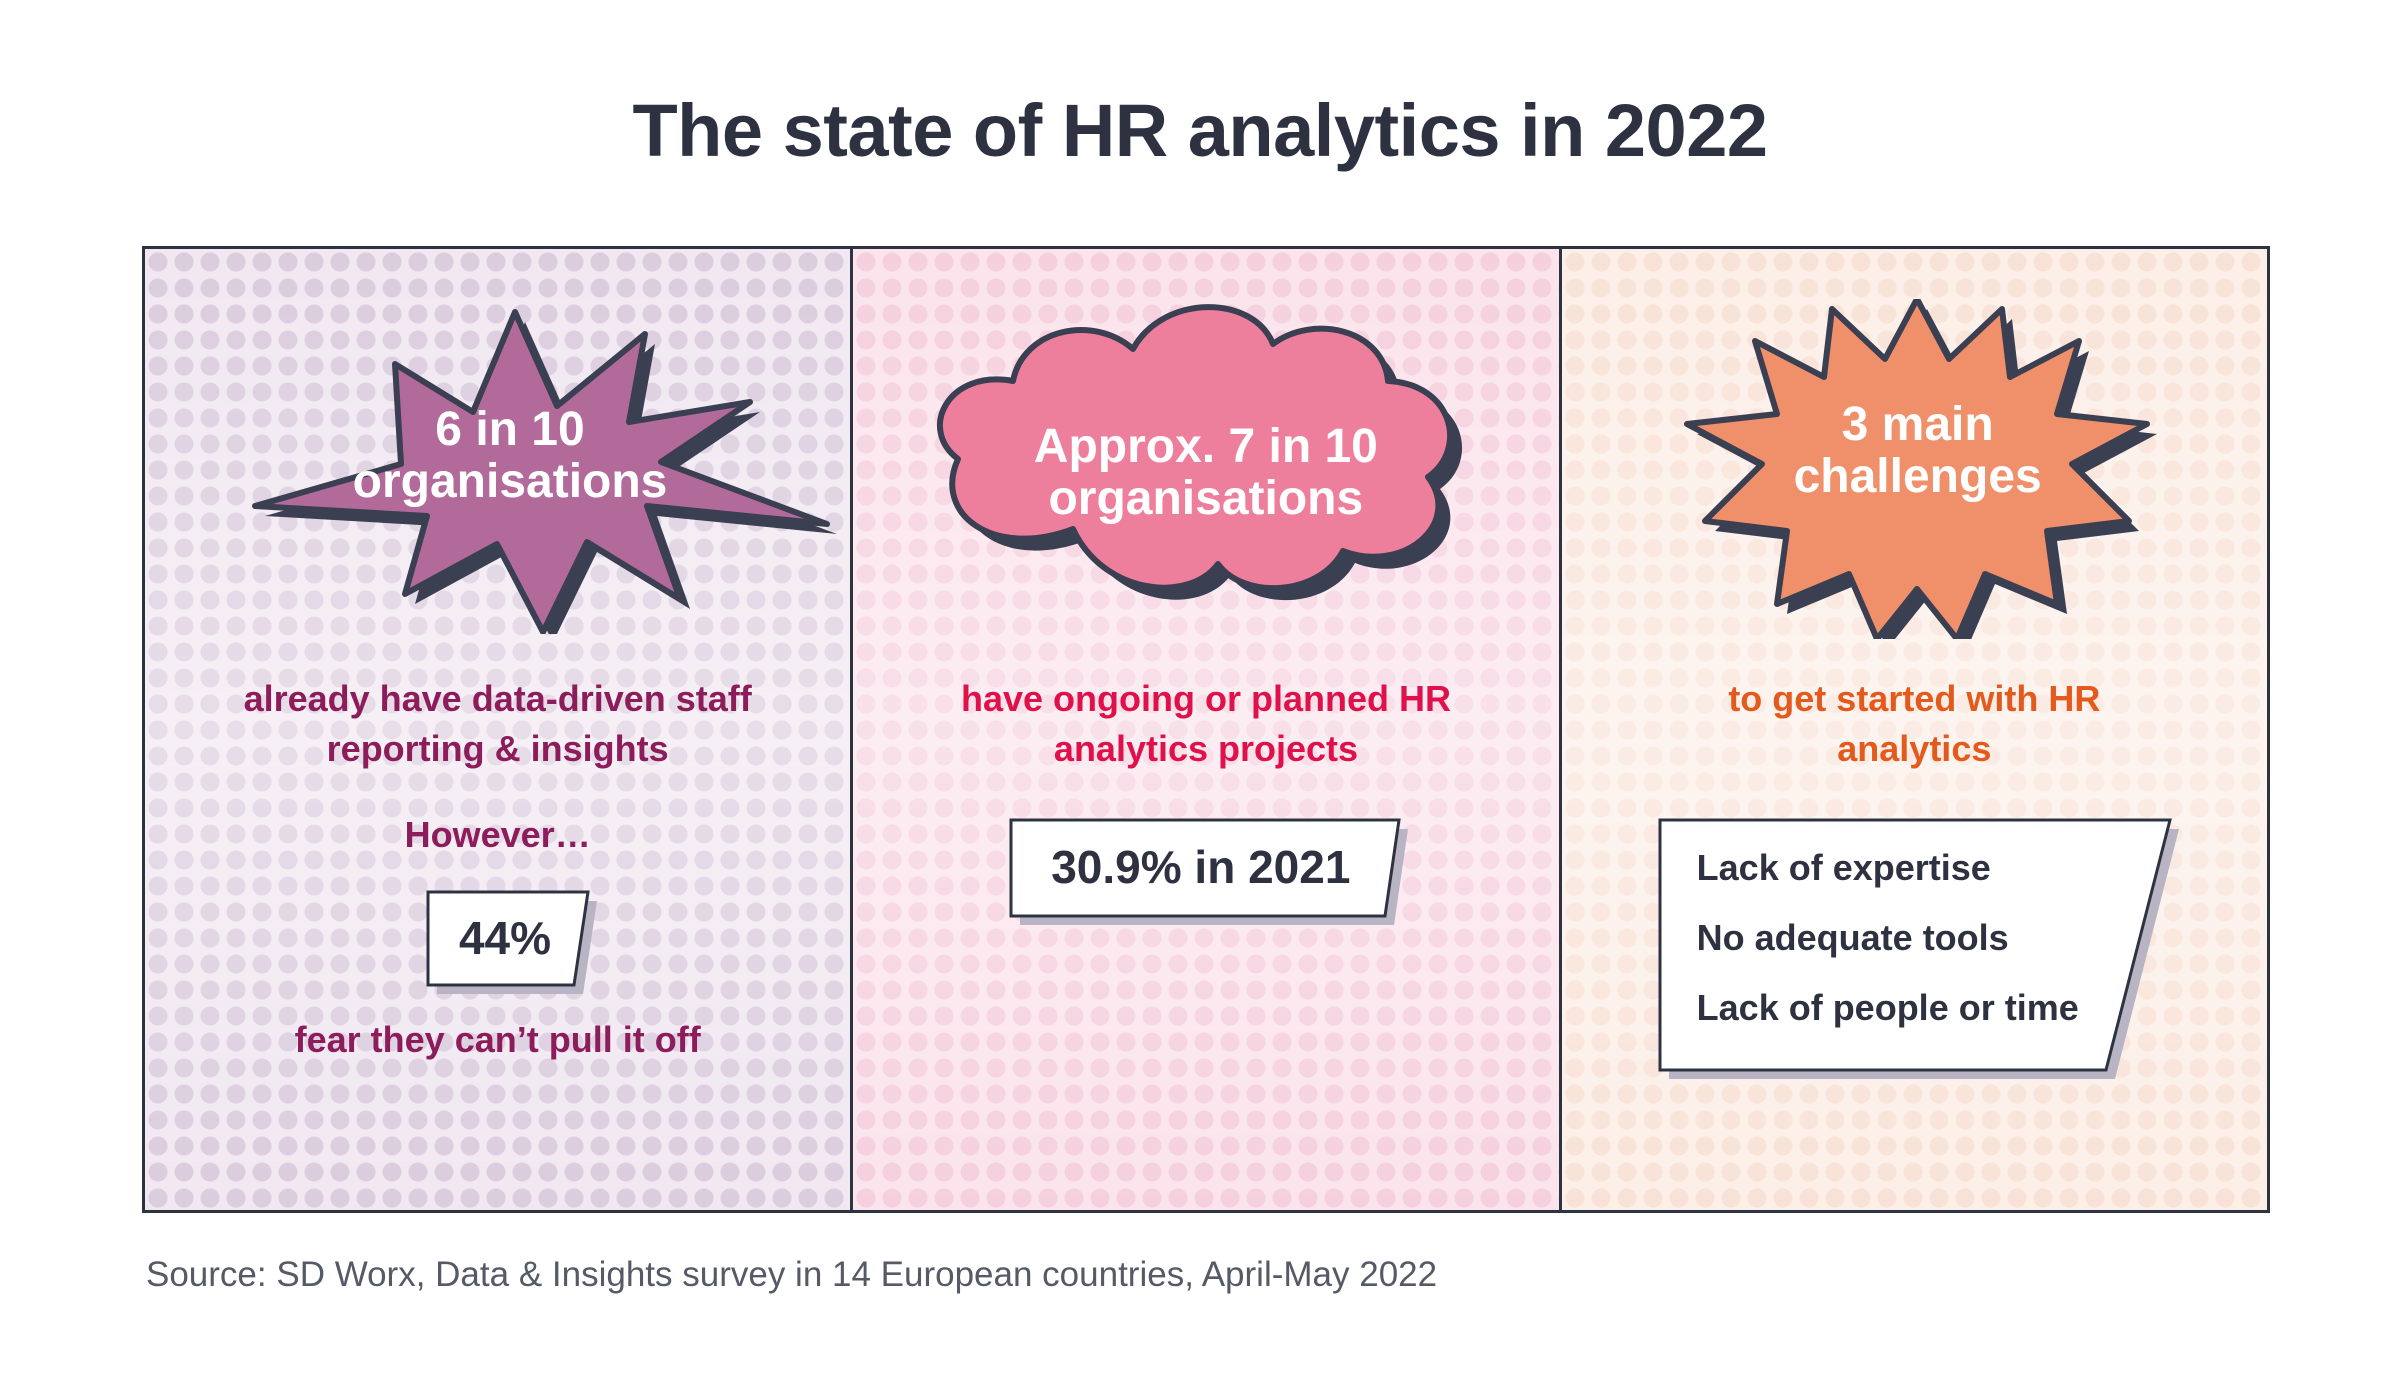 The image size is (2400, 1400). I want to click on challenge-item: No adequate tools, so click(1852, 937).